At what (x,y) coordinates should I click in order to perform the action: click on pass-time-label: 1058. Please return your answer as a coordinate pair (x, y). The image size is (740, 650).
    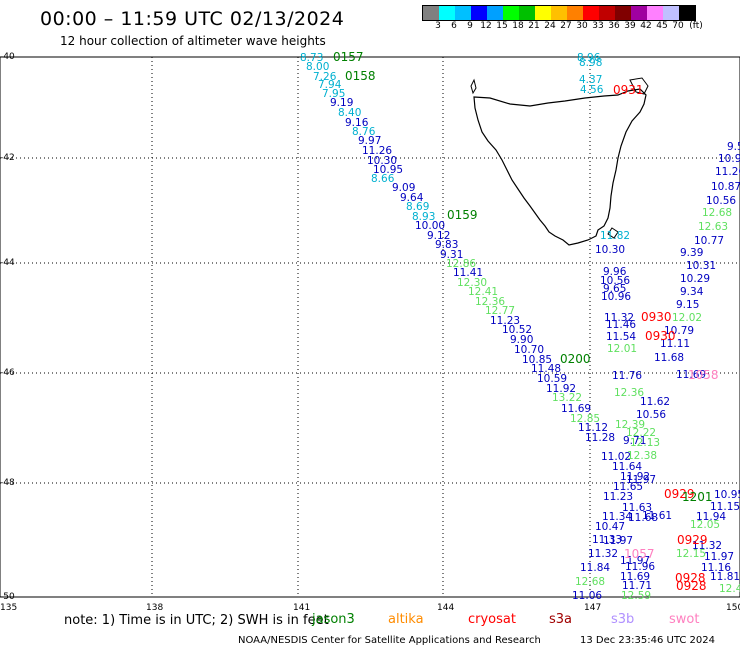
    Looking at the image, I should click on (703, 375).